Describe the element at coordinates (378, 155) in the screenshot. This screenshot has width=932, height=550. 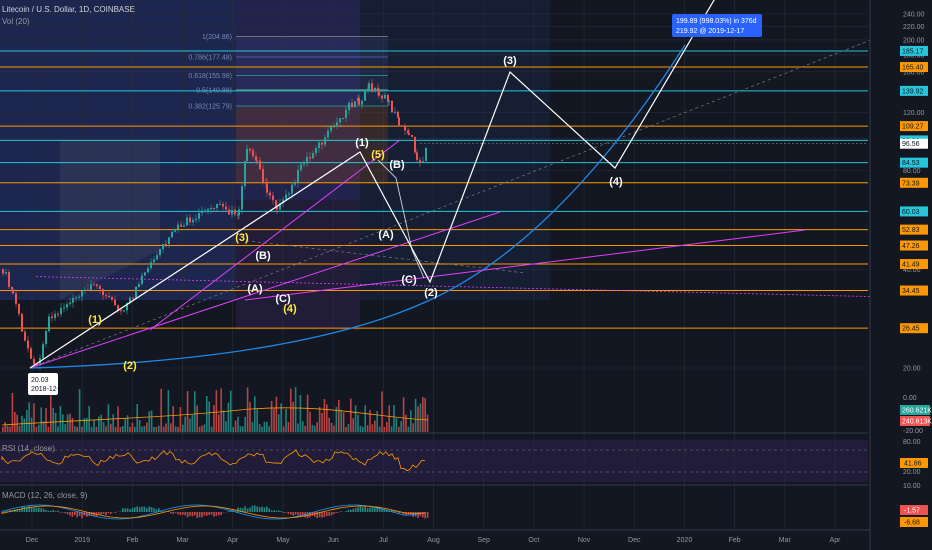
I see `wave-label-yellow-4: (5)` at that location.